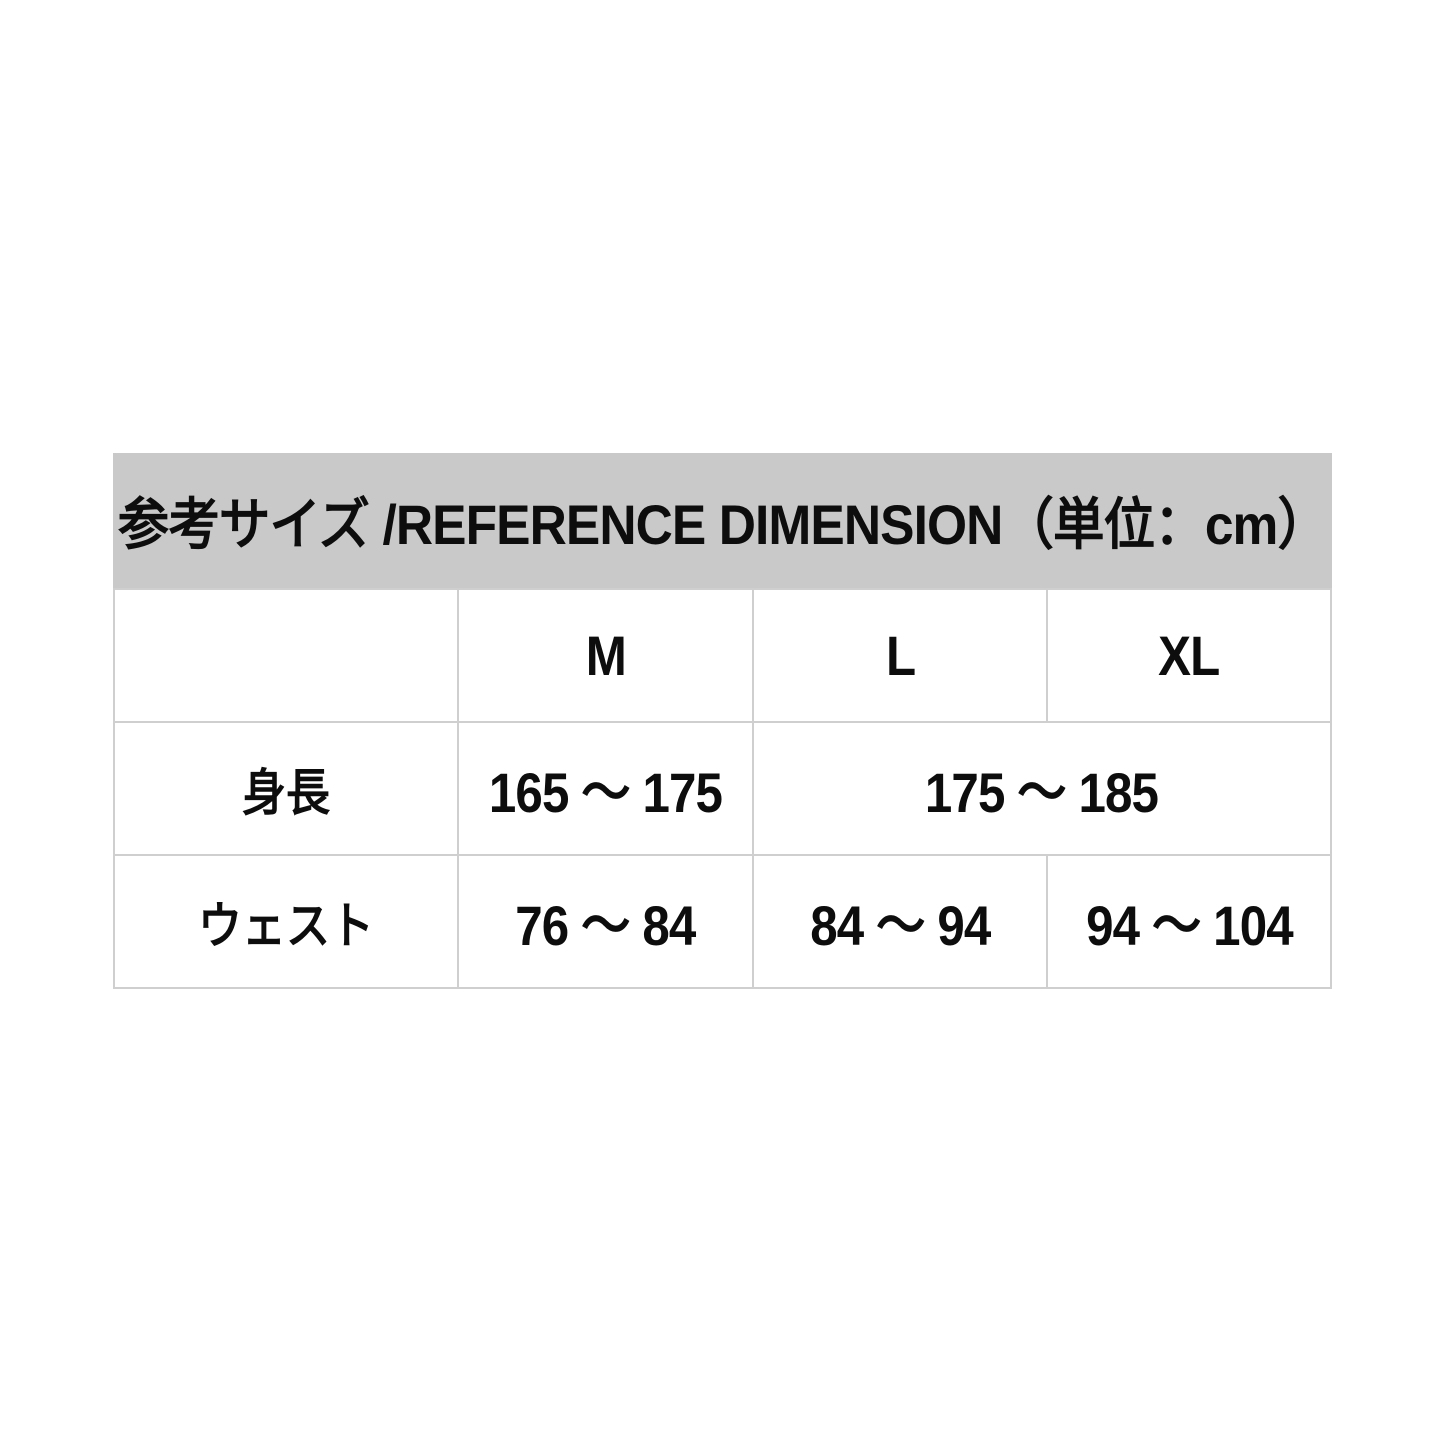  I want to click on table-row-height: 身長 165 ～ 175 175 ～ 185, so click(722, 788).